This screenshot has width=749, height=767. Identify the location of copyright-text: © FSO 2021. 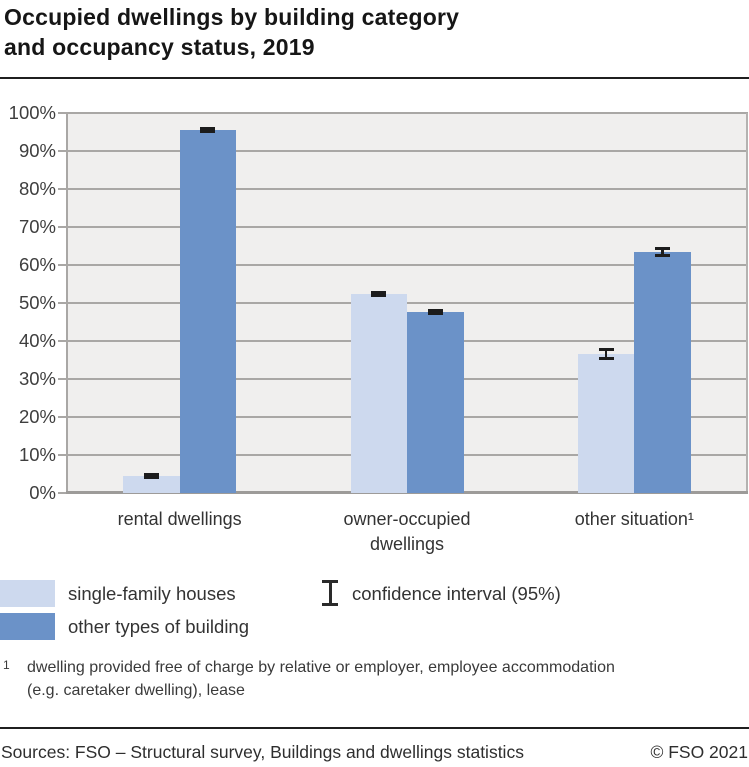
(699, 752).